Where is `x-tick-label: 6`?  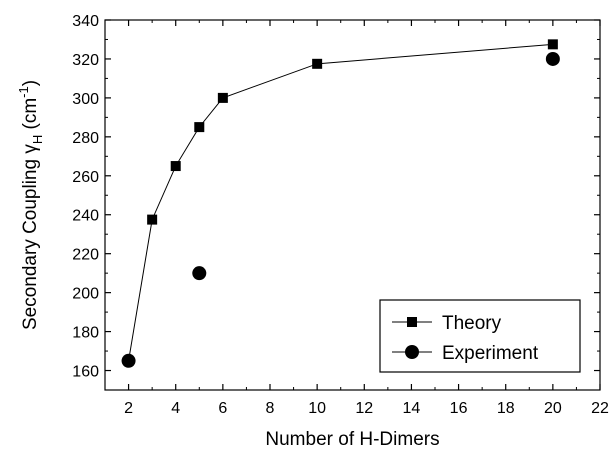 x-tick-label: 6 is located at coordinates (222, 408).